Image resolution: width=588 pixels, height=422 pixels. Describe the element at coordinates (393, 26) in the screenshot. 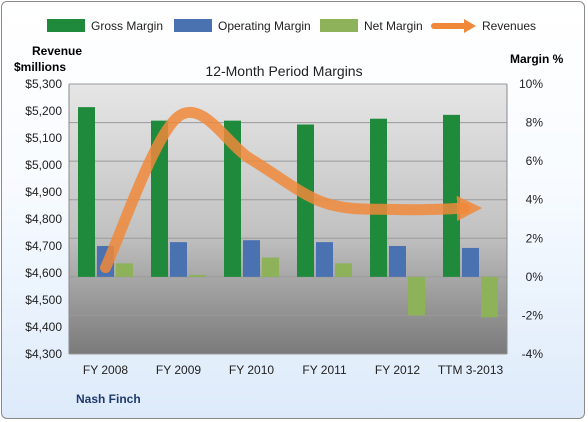

I see `legend-label-net-margin: Net Margin` at that location.